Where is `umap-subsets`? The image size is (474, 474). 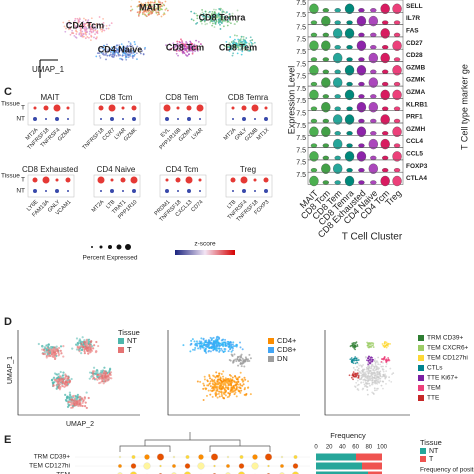 umap-subsets is located at coordinates (371, 368).